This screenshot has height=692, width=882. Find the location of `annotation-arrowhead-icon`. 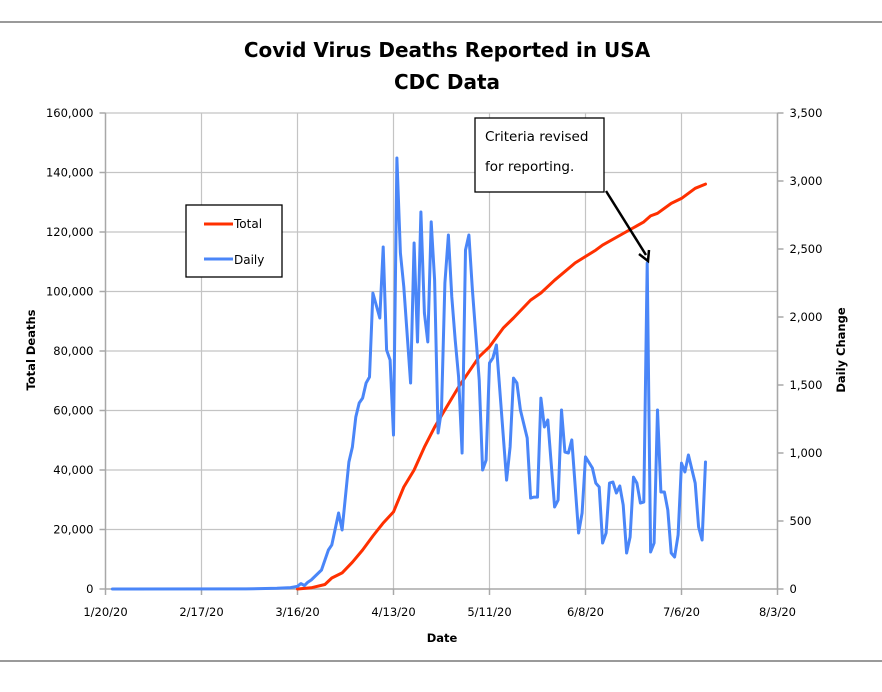

annotation-arrowhead-icon is located at coordinates (644, 256).